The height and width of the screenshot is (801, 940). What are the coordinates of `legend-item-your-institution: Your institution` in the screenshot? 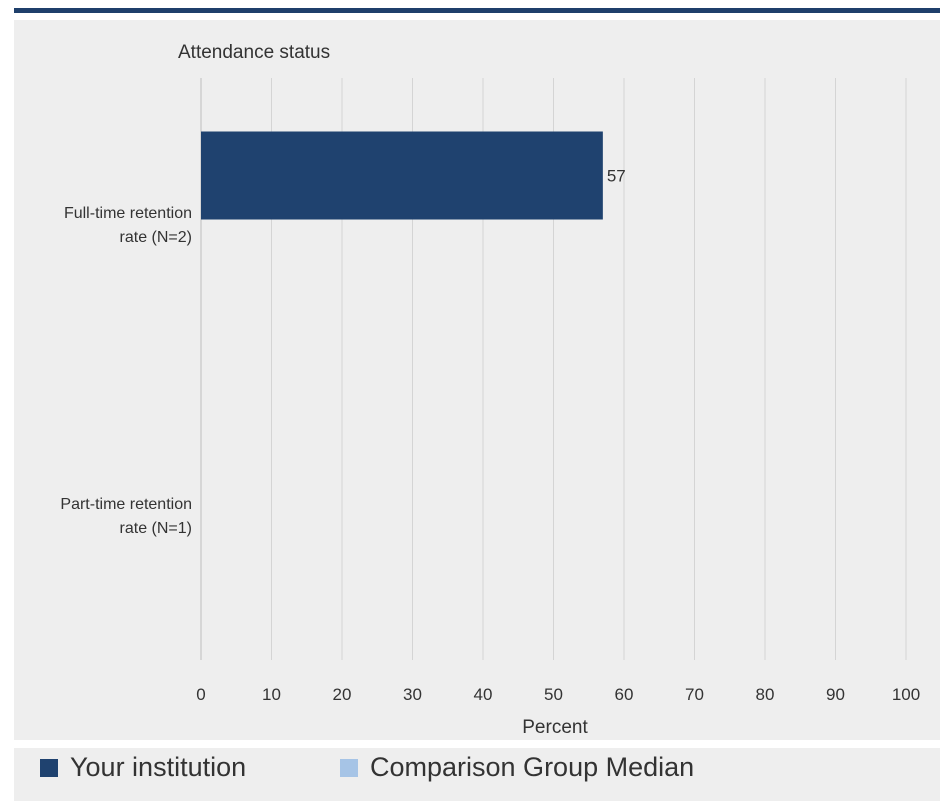 It's located at (143, 767).